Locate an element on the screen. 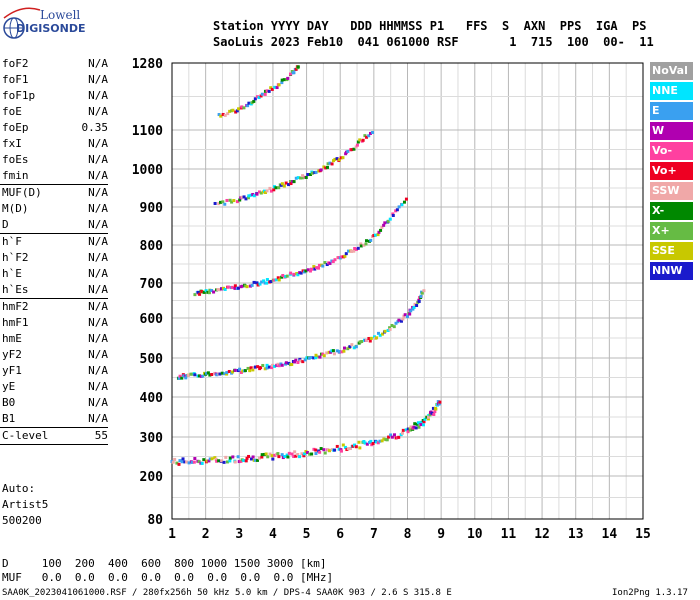 This screenshot has height=600, width=700. param-row: foEp 0.35 is located at coordinates (56, 128).